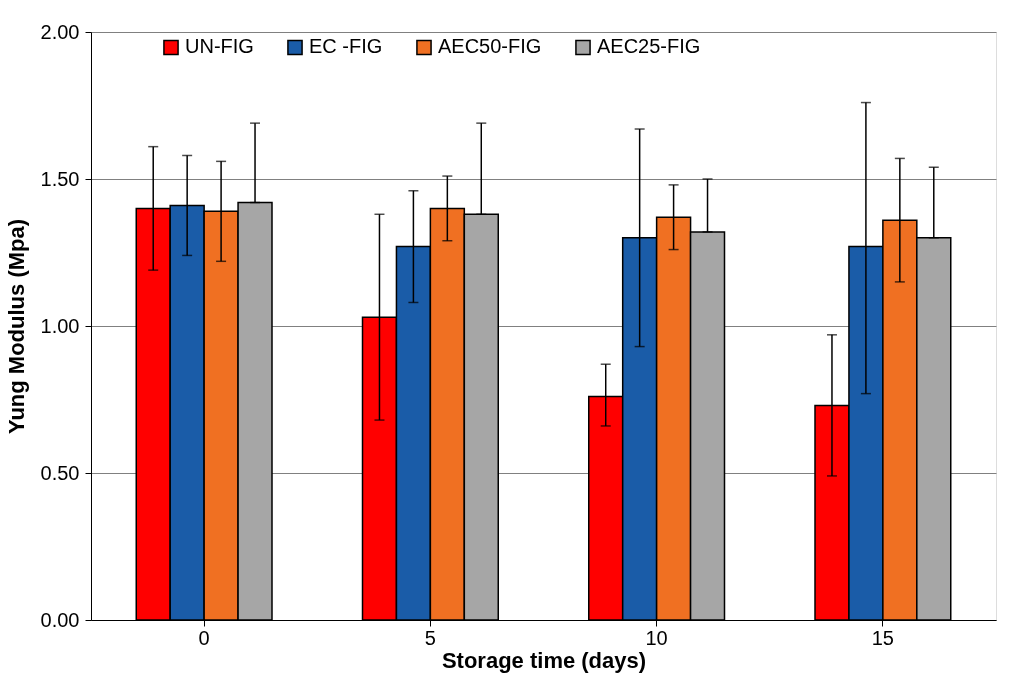  Describe the element at coordinates (60, 31) in the screenshot. I see `y-tick-label: 2.00` at that location.